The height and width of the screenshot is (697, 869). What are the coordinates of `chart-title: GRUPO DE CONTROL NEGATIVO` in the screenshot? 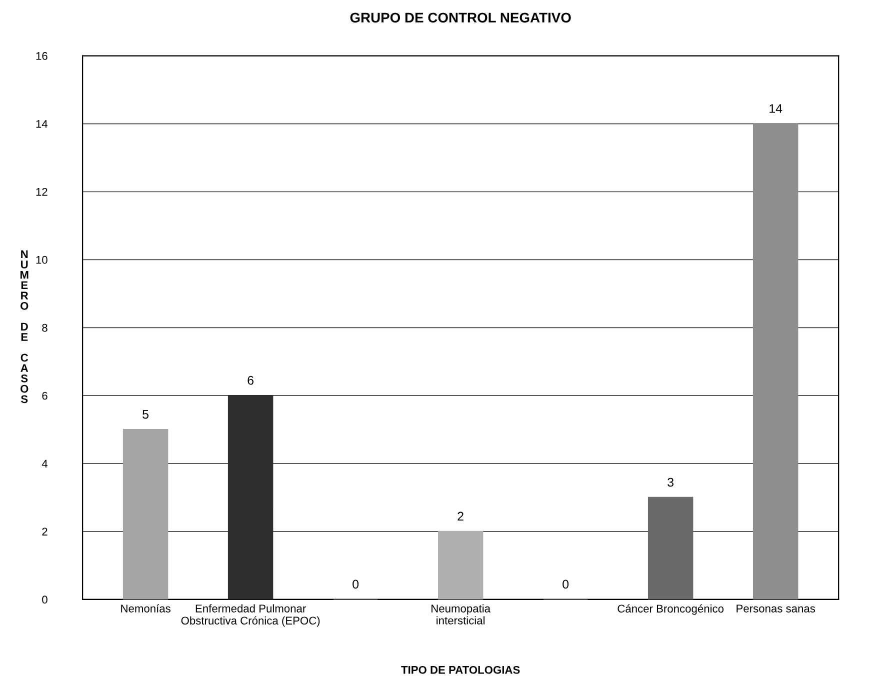 It's located at (460, 17).